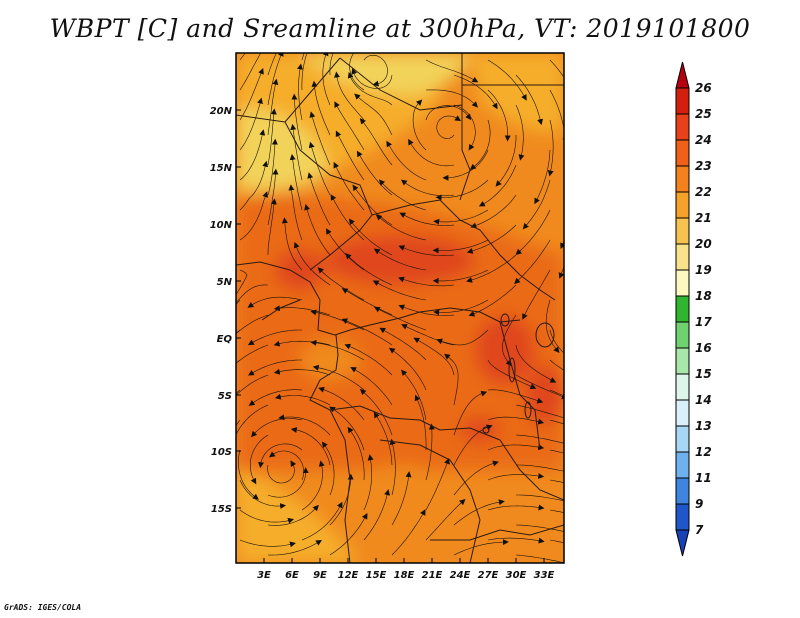  What do you see at coordinates (505, 320) in the screenshot?
I see `lake-outline` at bounding box center [505, 320].